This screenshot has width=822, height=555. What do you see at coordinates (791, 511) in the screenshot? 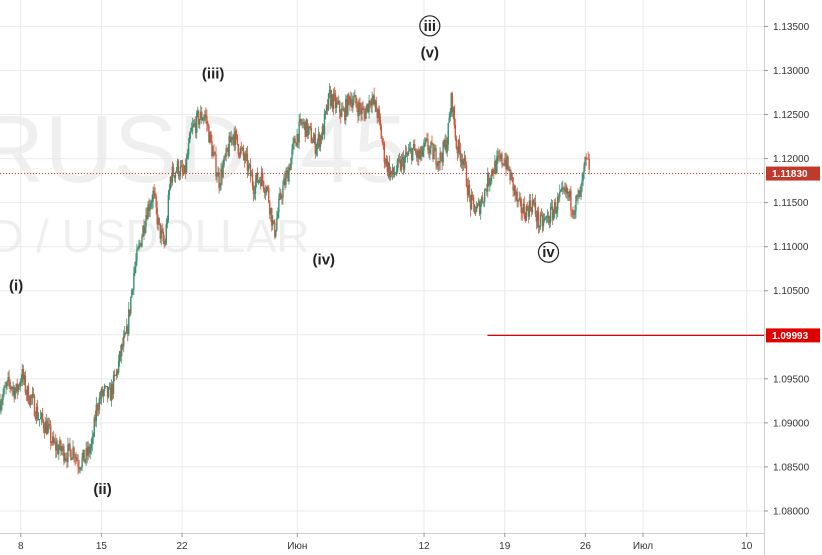
I see `price-tick-label-11: 1.08000` at bounding box center [791, 511].